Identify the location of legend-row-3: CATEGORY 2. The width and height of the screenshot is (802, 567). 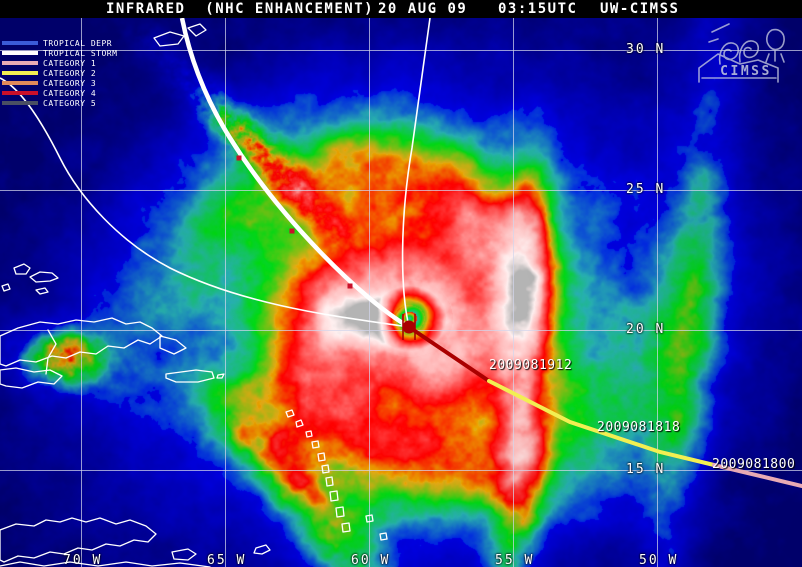
(59, 73).